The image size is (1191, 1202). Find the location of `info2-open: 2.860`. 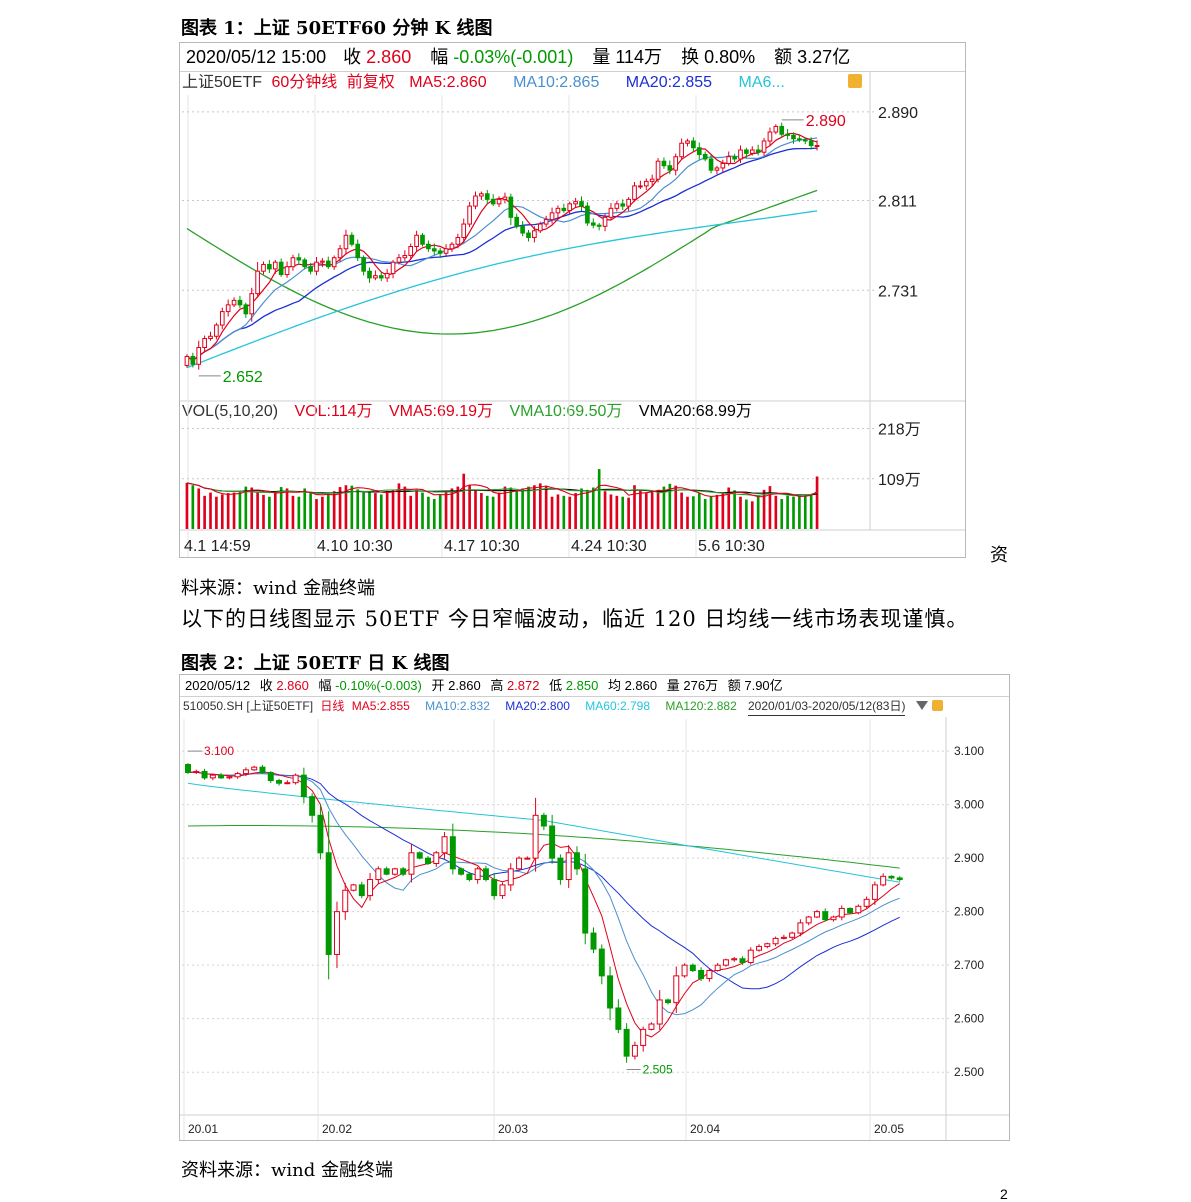

info2-open: 2.860 is located at coordinates (464, 685).